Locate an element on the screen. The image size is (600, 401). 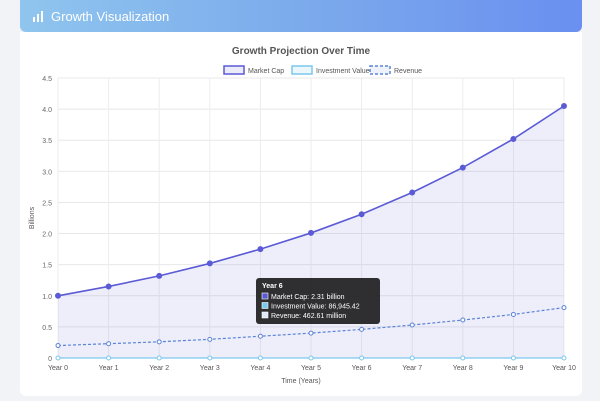
tooltip-title: Year 6 is located at coordinates (272, 286).